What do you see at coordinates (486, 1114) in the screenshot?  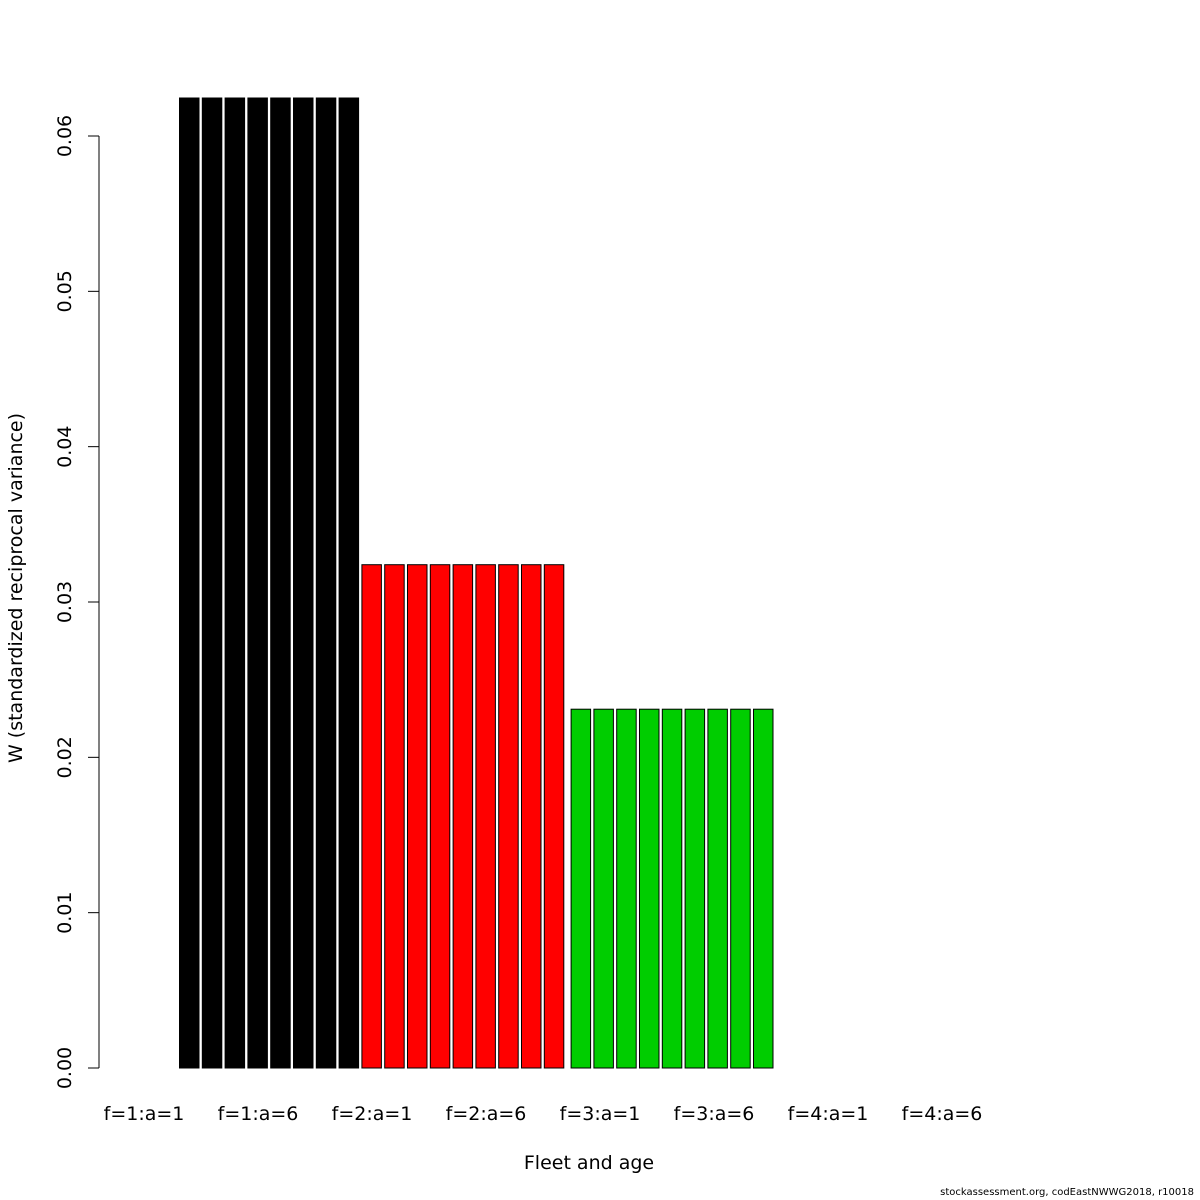 I see `x-tick-label: f=2:a=6` at bounding box center [486, 1114].